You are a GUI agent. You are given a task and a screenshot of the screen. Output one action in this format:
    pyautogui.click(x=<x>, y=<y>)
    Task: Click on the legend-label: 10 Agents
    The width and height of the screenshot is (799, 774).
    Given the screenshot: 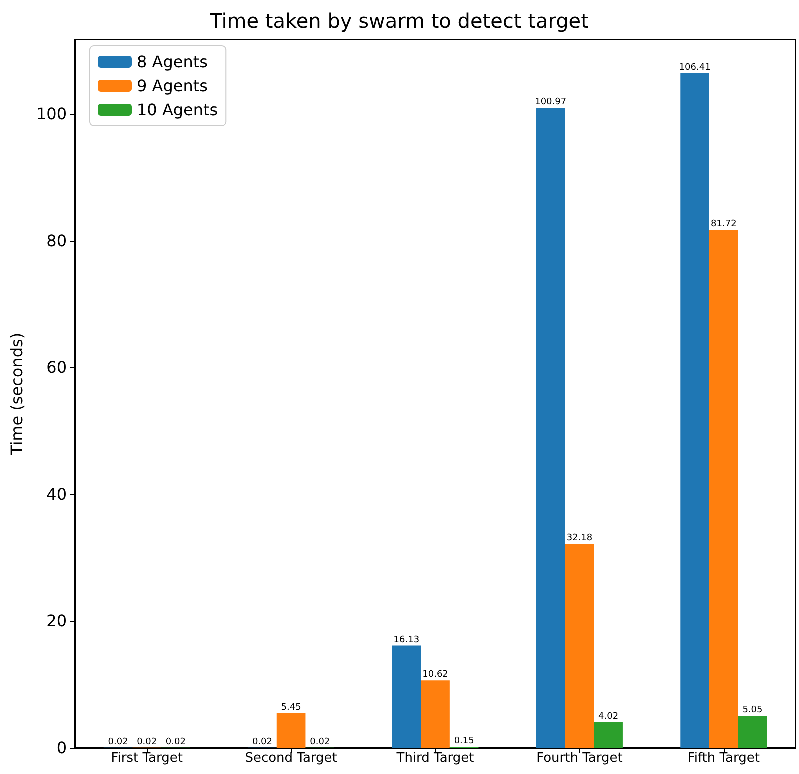 What is the action you would take?
    pyautogui.click(x=177, y=110)
    